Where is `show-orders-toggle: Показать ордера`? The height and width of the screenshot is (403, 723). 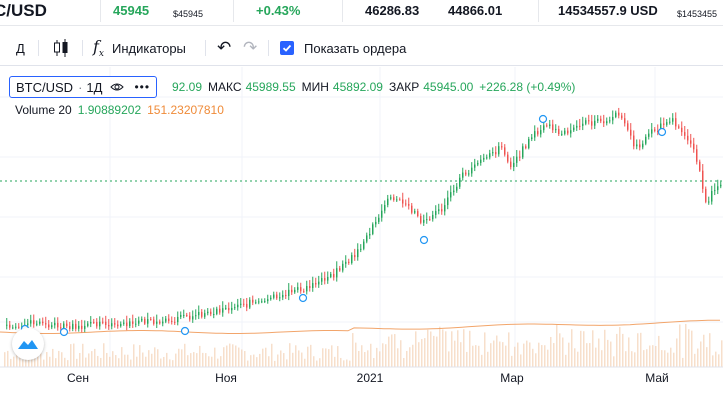 show-orders-toggle: Показать ордера is located at coordinates (343, 48).